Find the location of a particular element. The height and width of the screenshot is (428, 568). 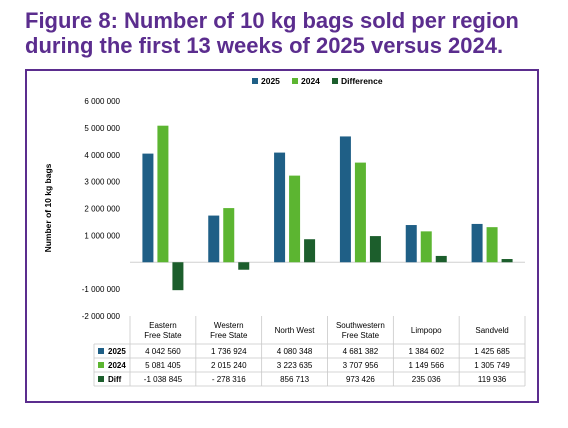

table-cell: -1 038 845 is located at coordinates (163, 379).